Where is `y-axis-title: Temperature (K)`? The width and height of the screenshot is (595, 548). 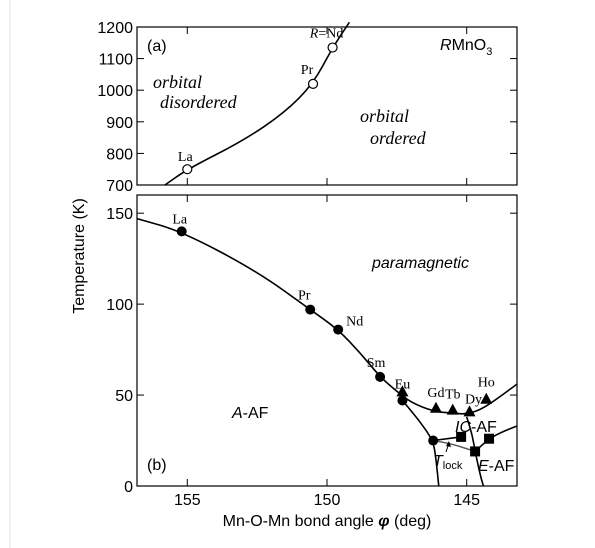 y-axis-title: Temperature (K) is located at coordinates (79, 256).